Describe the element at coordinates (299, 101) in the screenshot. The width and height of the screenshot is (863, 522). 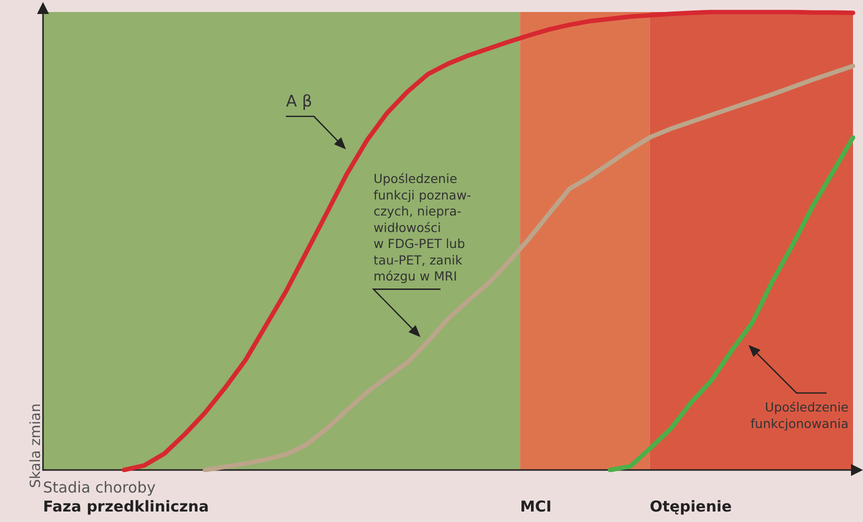
I see `annotation: A β` at that location.